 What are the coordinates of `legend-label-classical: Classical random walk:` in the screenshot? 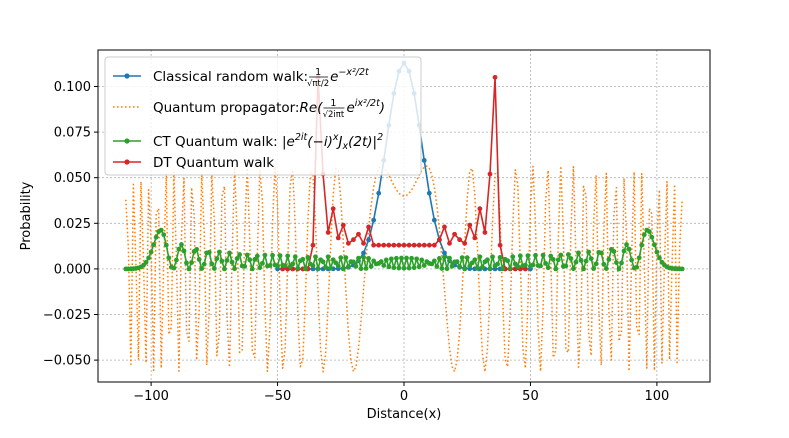 It's located at (230, 77).